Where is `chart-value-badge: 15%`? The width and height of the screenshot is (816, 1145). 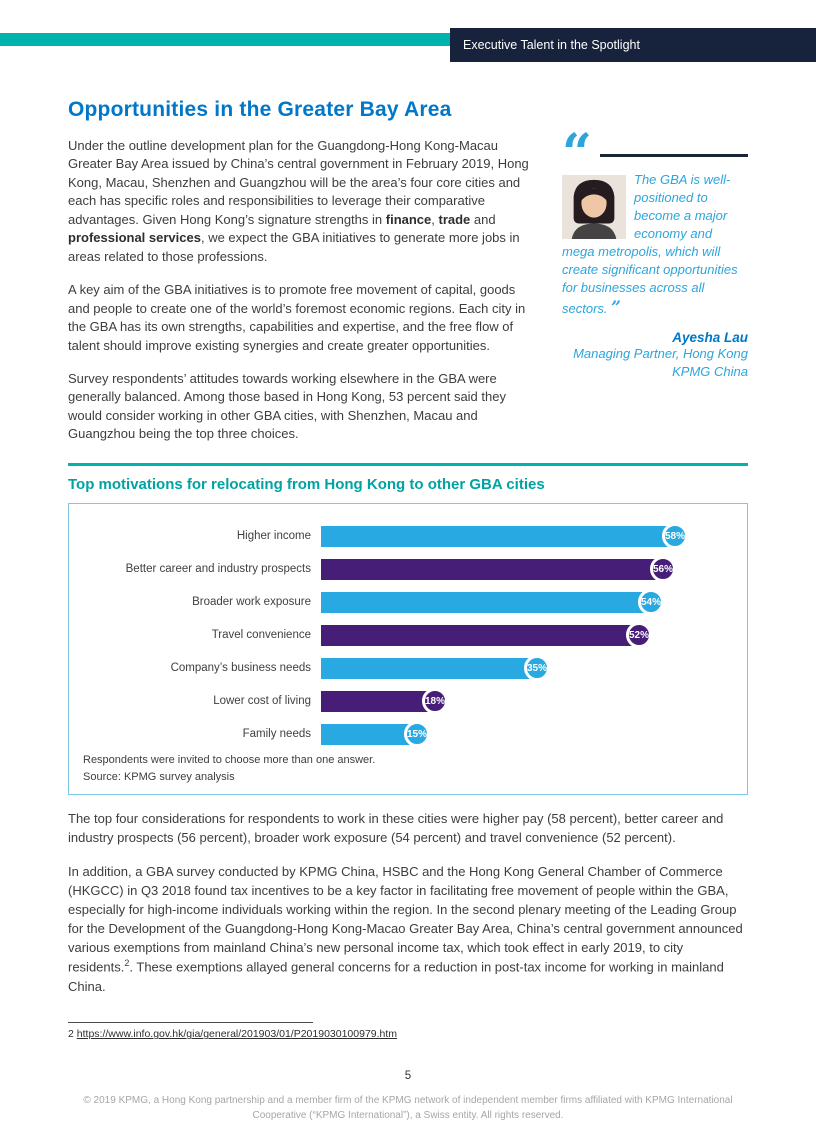
chart-value-badge: 15% is located at coordinates (417, 734).